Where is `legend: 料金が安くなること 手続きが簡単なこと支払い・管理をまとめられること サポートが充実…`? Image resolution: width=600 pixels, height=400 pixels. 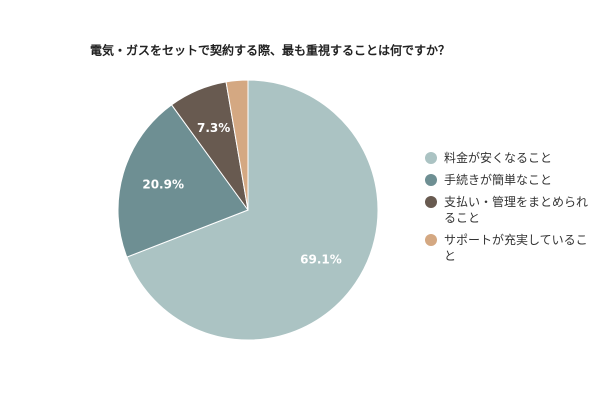
legend: 料金が安くなること 手続きが簡単なこと支払い・管理をまとめられること サポートが充実… is located at coordinates (512, 210).